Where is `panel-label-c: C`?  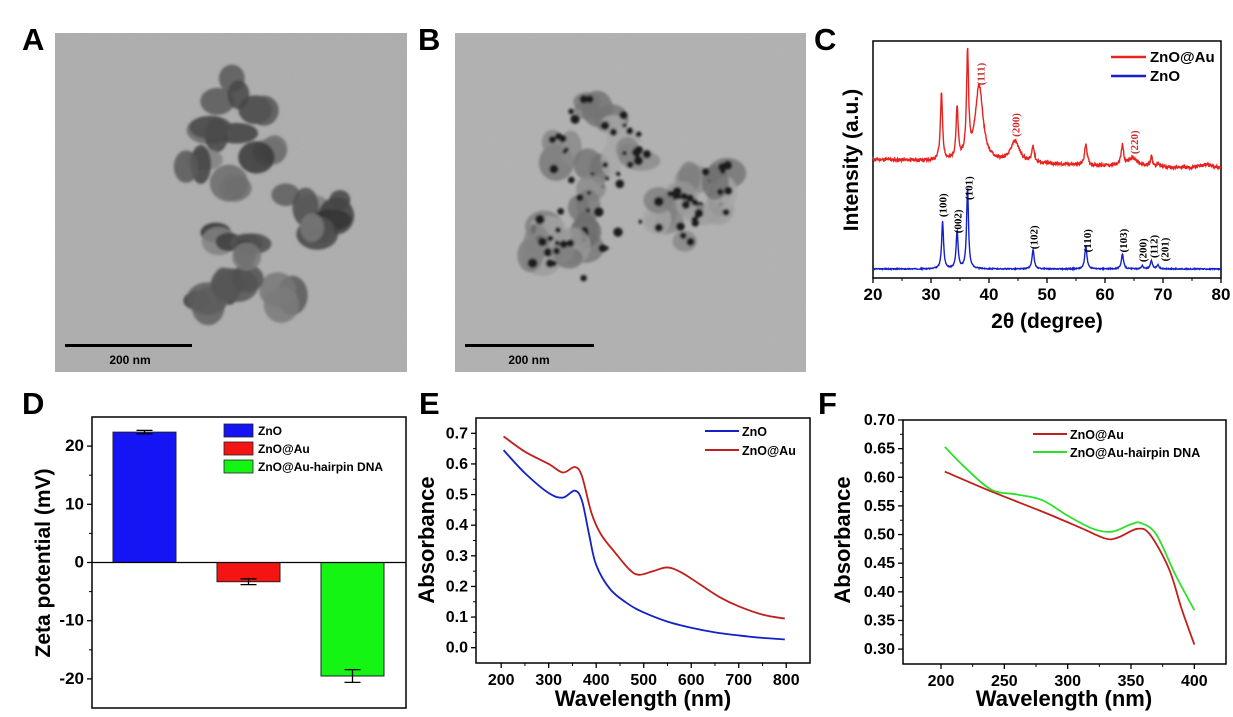 panel-label-c: C is located at coordinates (825, 39).